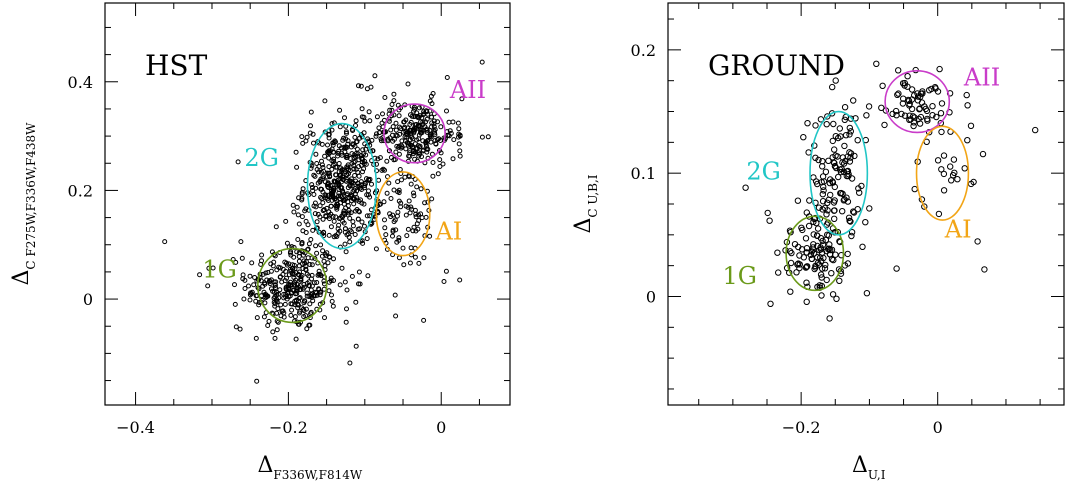 The image size is (1067, 490). What do you see at coordinates (815, 253) in the screenshot?
I see `group-ellipse-1g` at bounding box center [815, 253].